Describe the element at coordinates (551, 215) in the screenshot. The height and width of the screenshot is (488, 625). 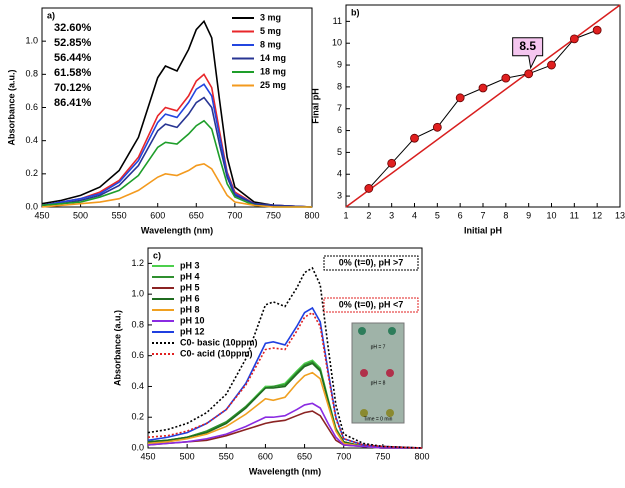
I see `x-tick-label: 10` at that location.